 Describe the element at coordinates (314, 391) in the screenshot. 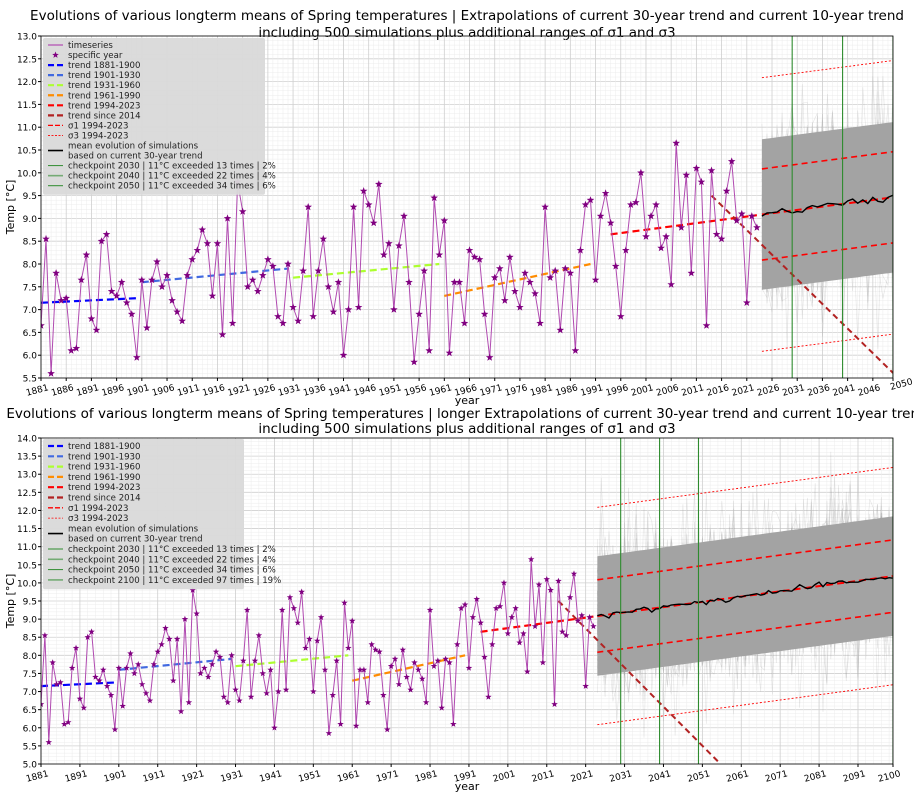

I see `x-tick-label: 1936` at that location.